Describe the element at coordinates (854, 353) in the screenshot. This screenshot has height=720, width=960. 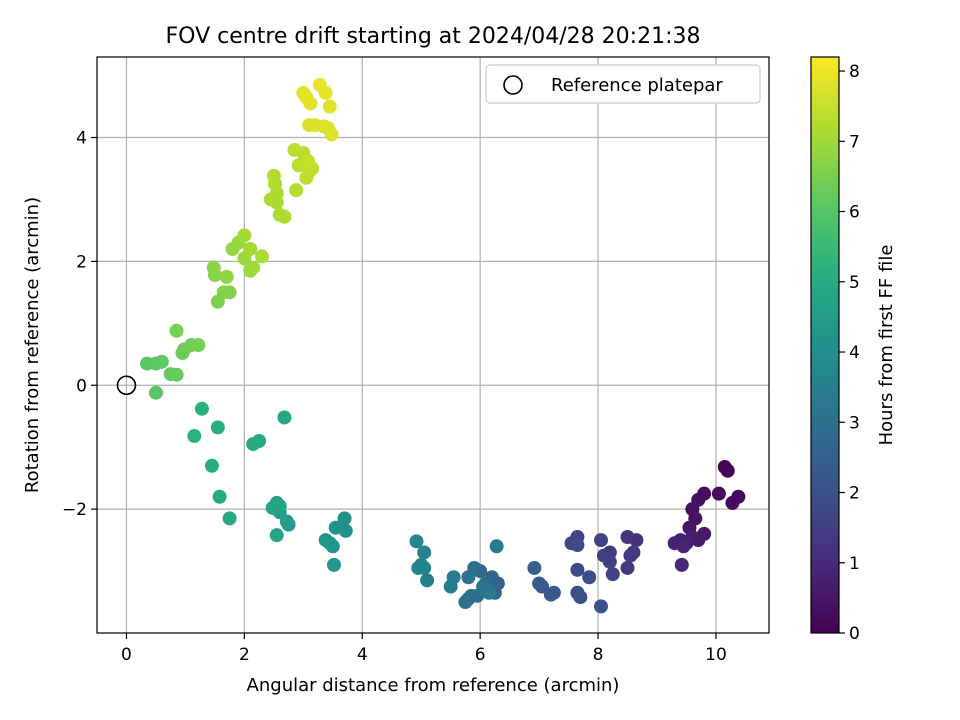
I see `colorbar-tick-label: 4` at that location.